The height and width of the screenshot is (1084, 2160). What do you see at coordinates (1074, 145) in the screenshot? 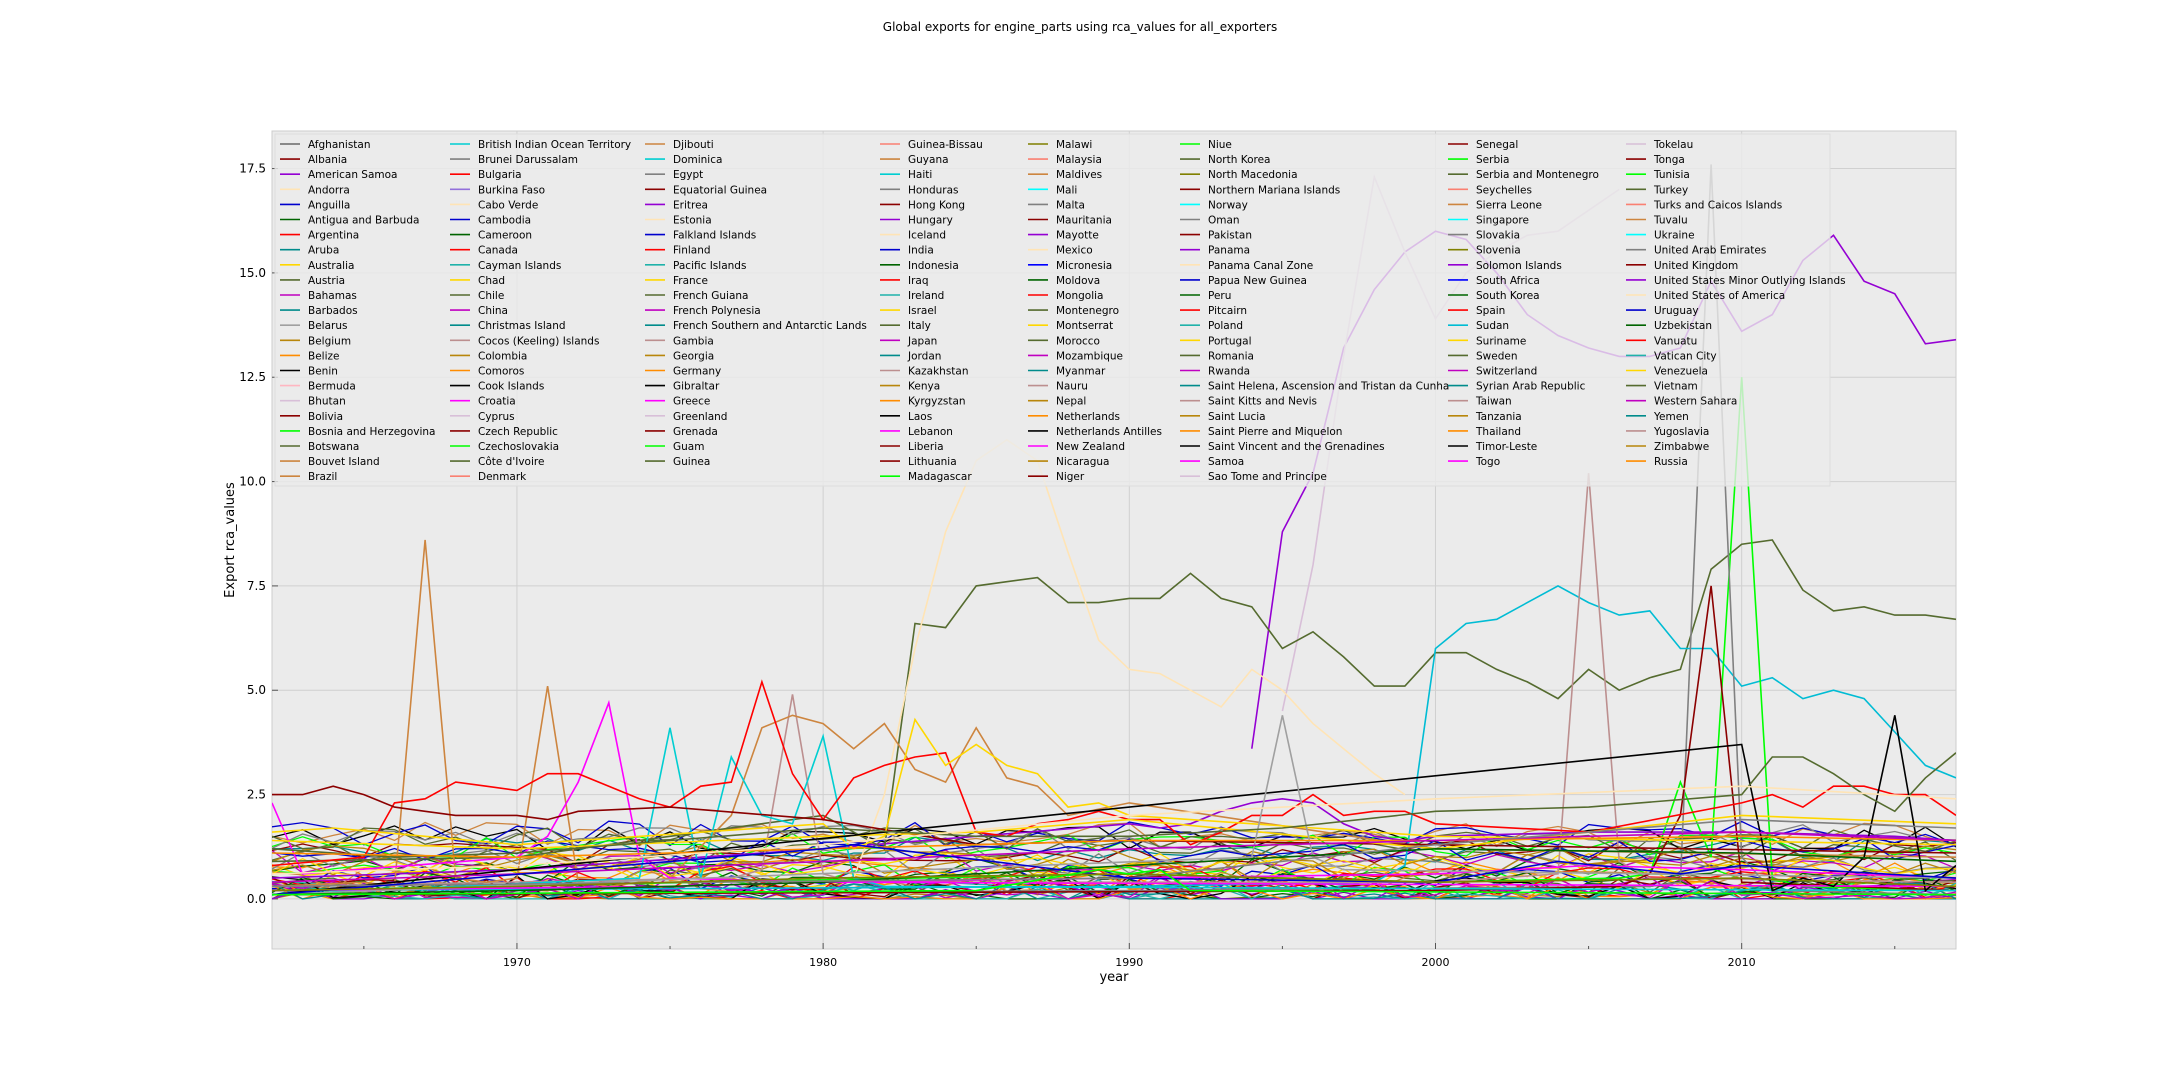
I see `legend-label: Malawi` at bounding box center [1074, 145].